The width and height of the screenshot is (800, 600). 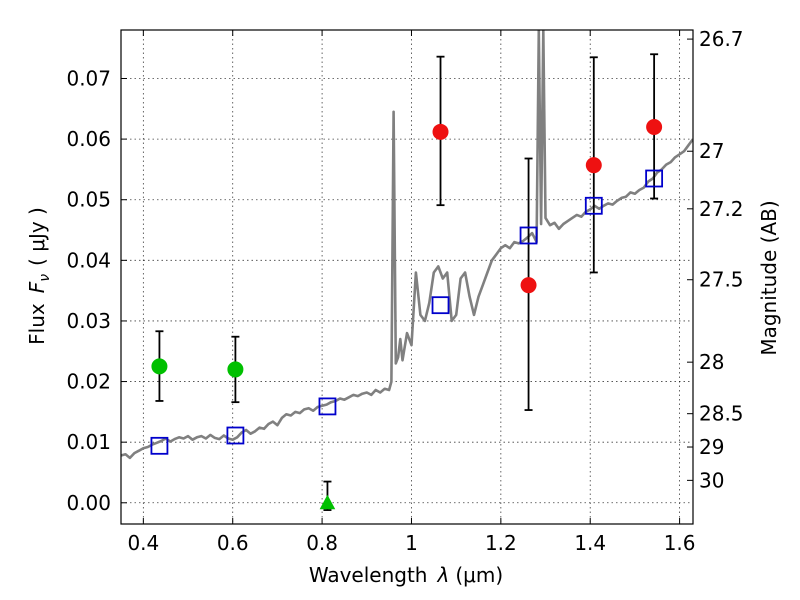 I want to click on y2-tick-label: 27.2, so click(x=721, y=209).